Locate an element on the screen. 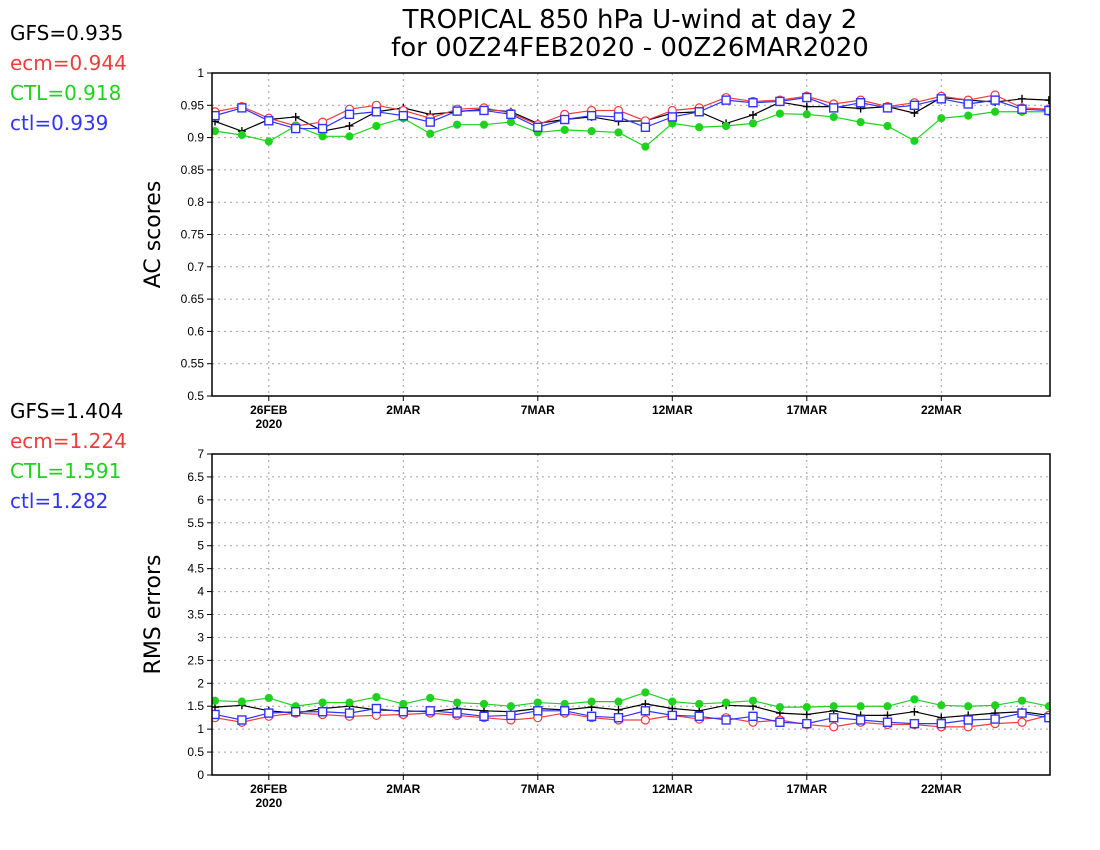  y-axis-label: AC scores is located at coordinates (153, 235).